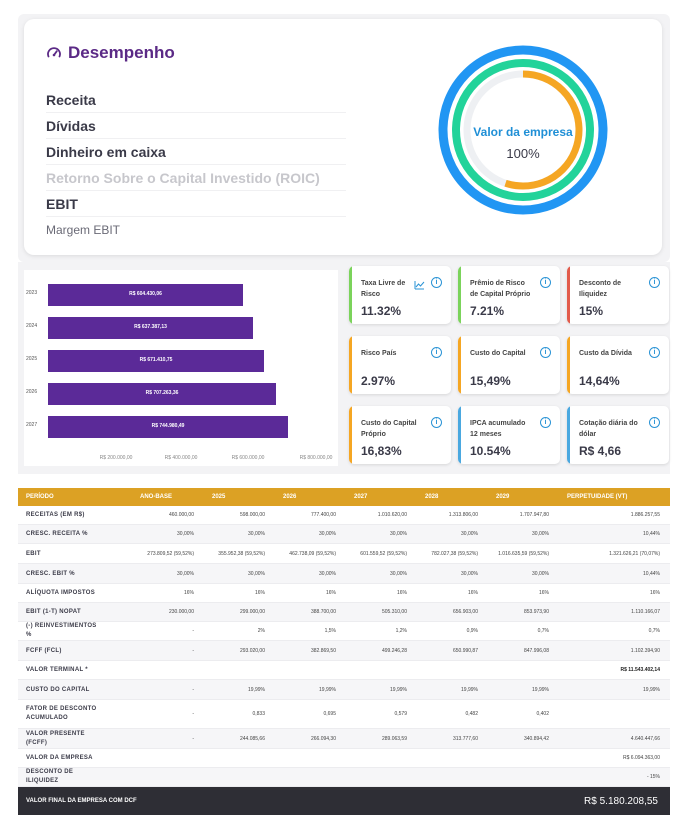 This screenshot has height=840, width=686. I want to click on tile-value: 14,64%, so click(599, 381).